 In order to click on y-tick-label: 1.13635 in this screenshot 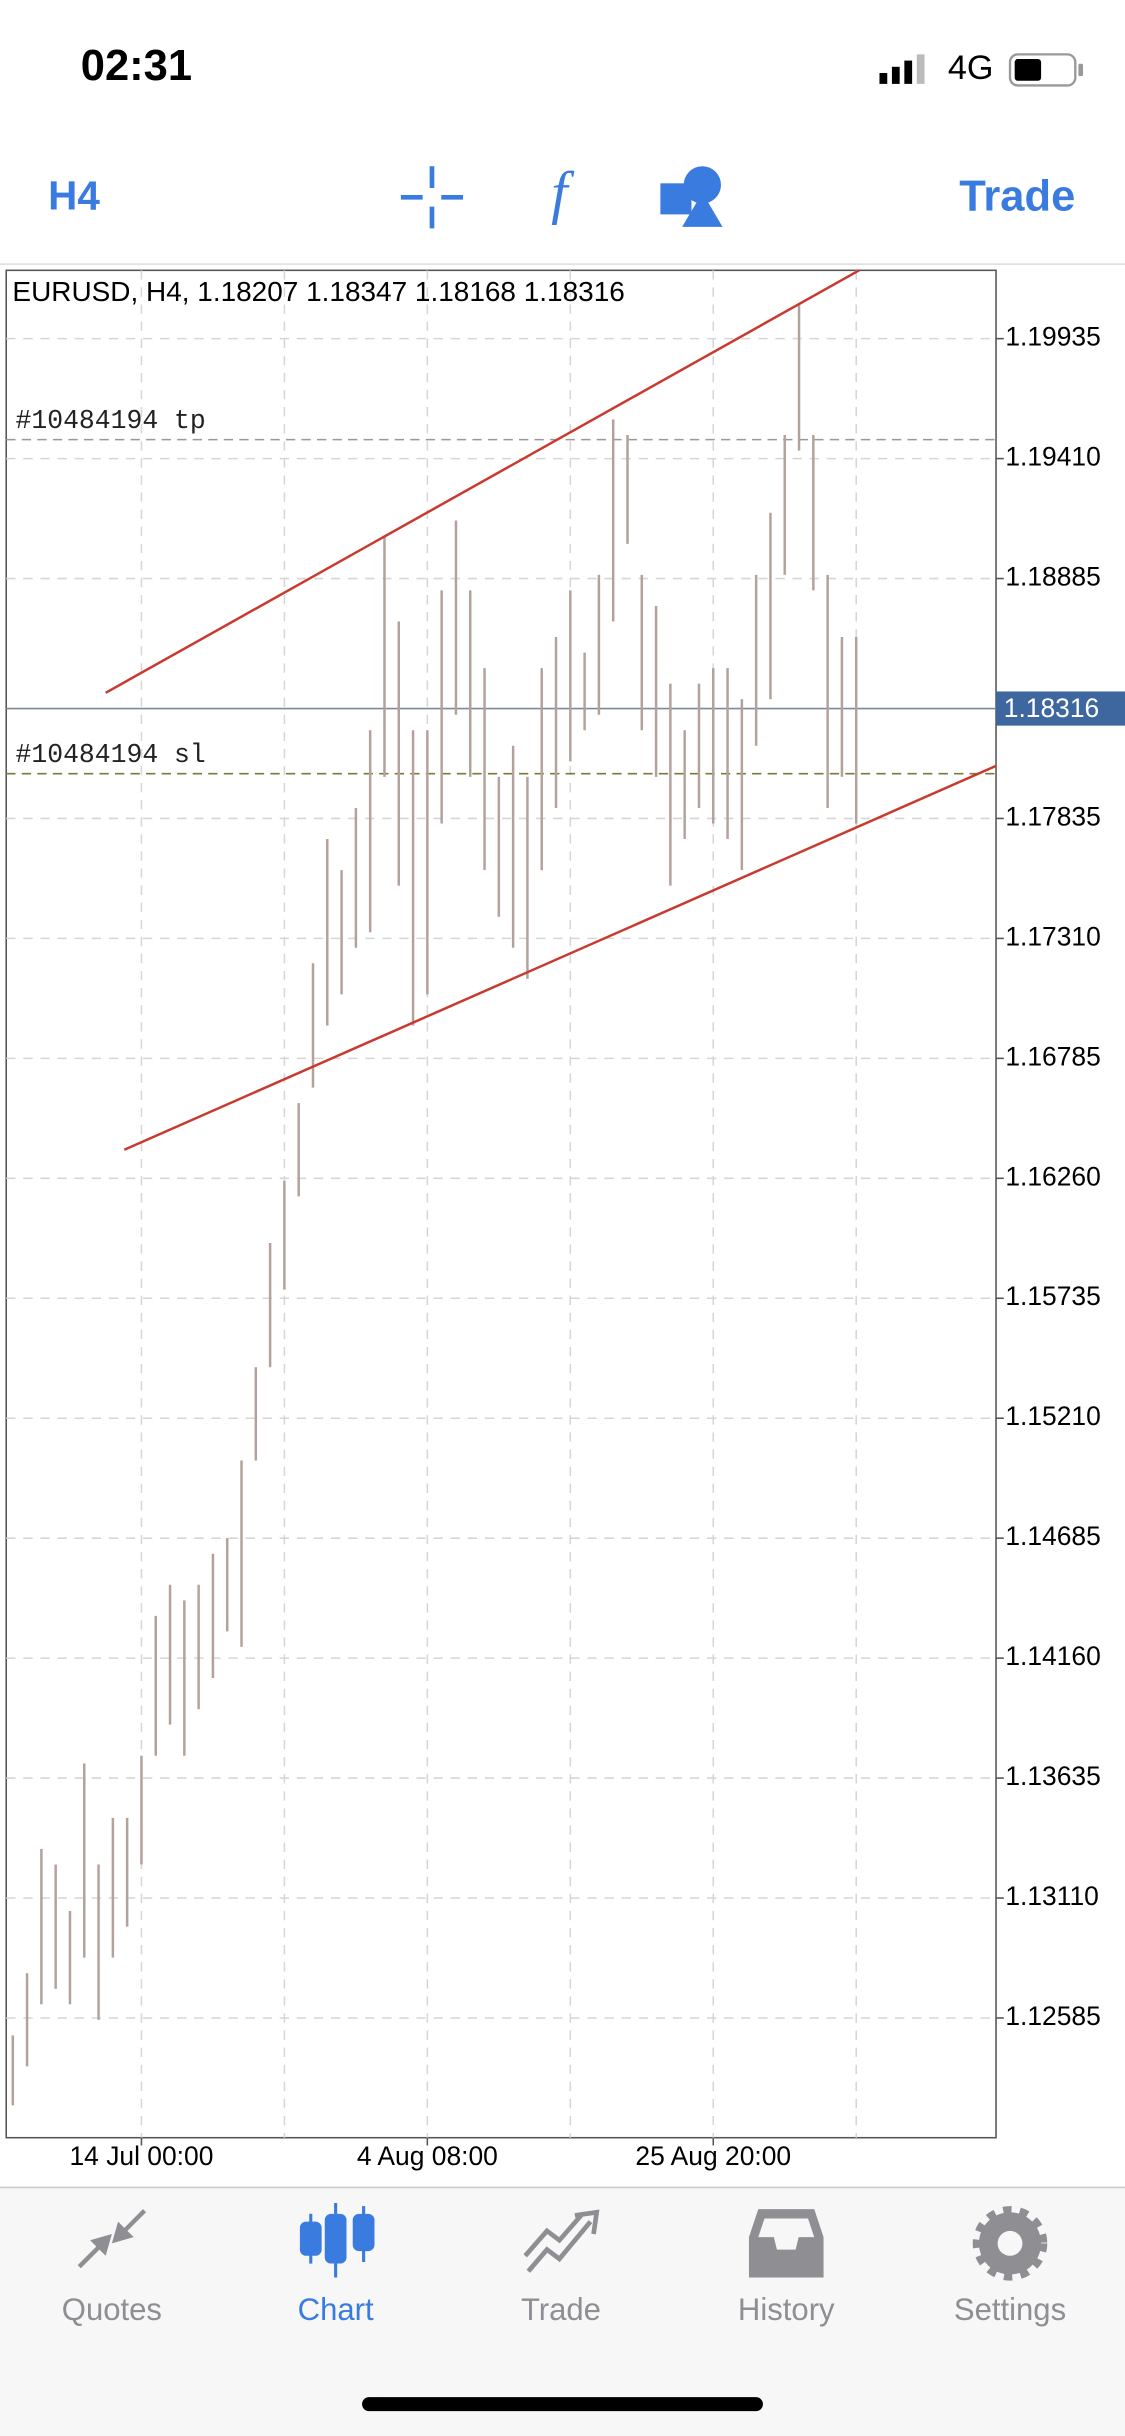, I will do `click(1052, 1776)`.